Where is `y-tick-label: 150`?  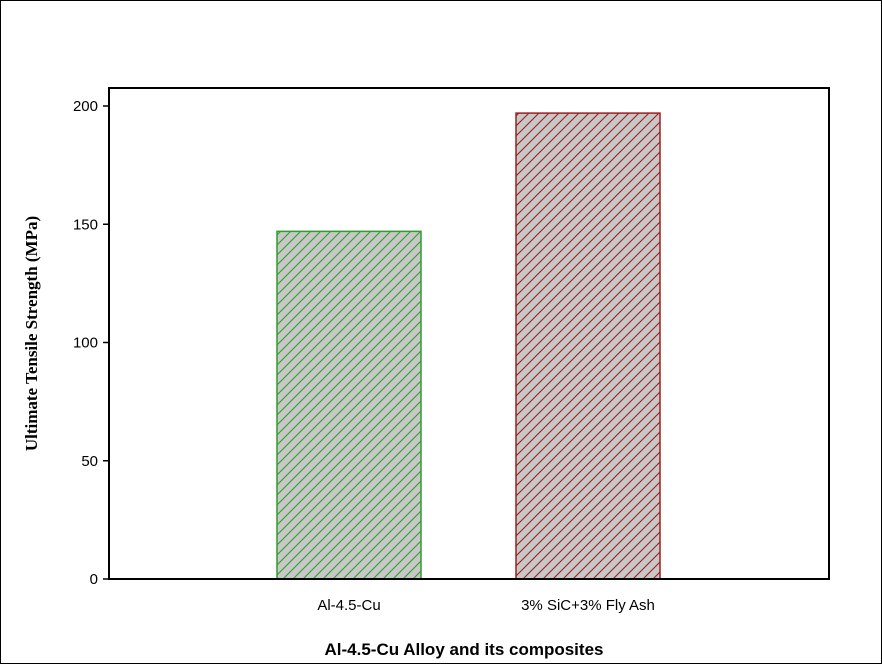
y-tick-label: 150 is located at coordinates (85, 224).